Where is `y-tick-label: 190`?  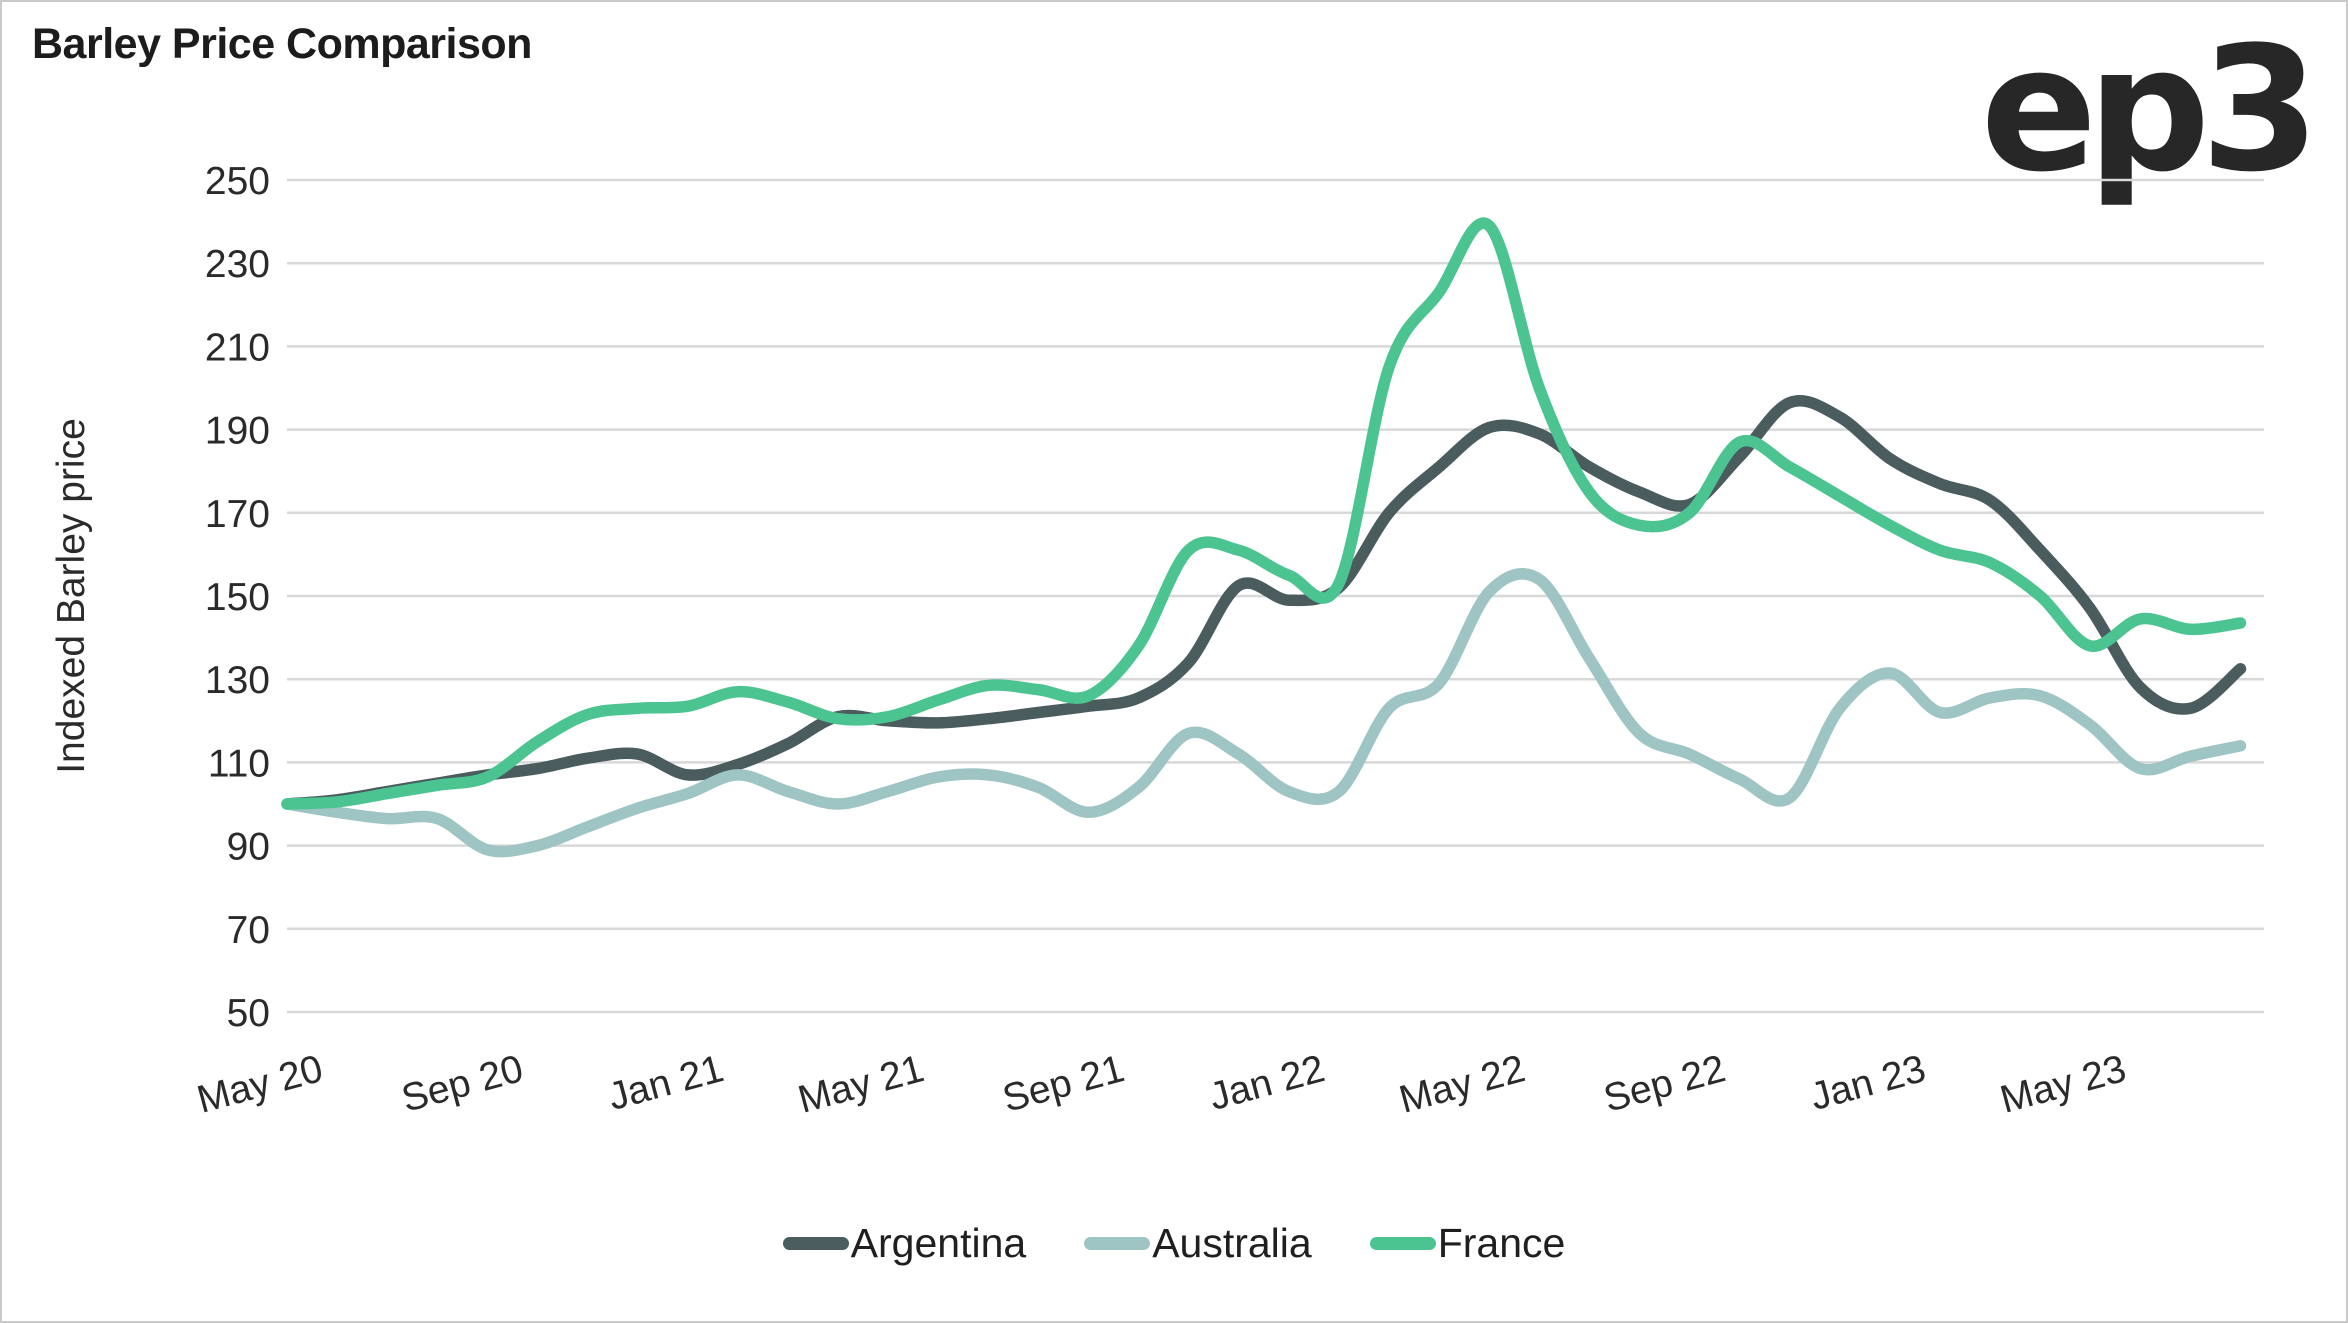 y-tick-label: 190 is located at coordinates (237, 431).